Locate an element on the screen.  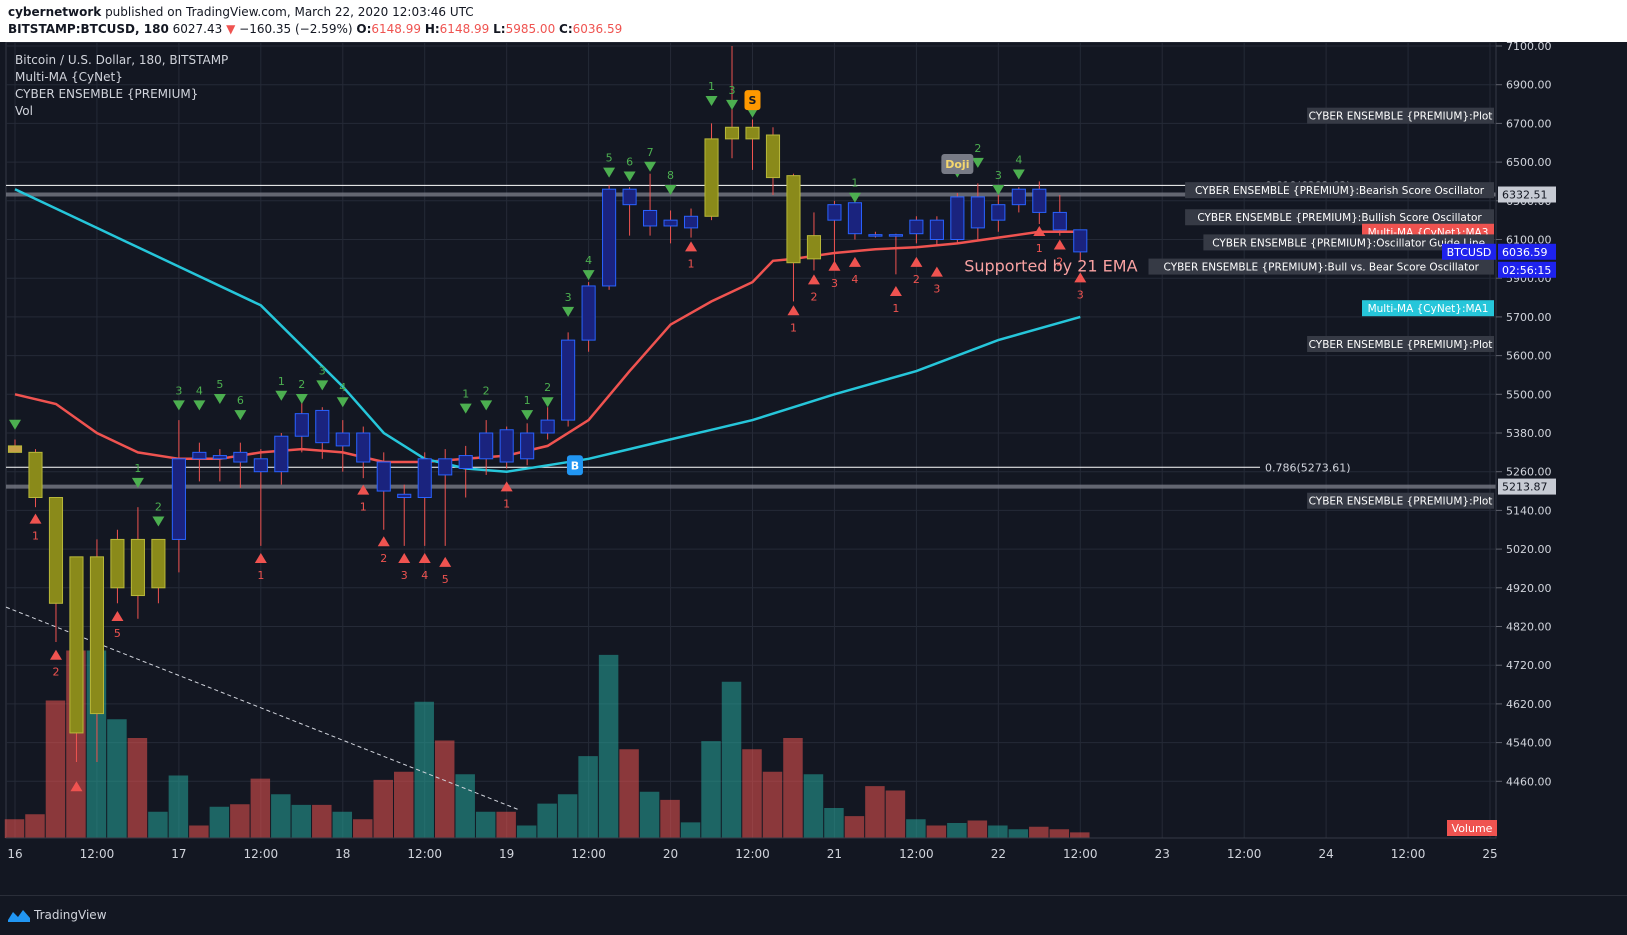
time-tick-label: 20 is located at coordinates (670, 854).